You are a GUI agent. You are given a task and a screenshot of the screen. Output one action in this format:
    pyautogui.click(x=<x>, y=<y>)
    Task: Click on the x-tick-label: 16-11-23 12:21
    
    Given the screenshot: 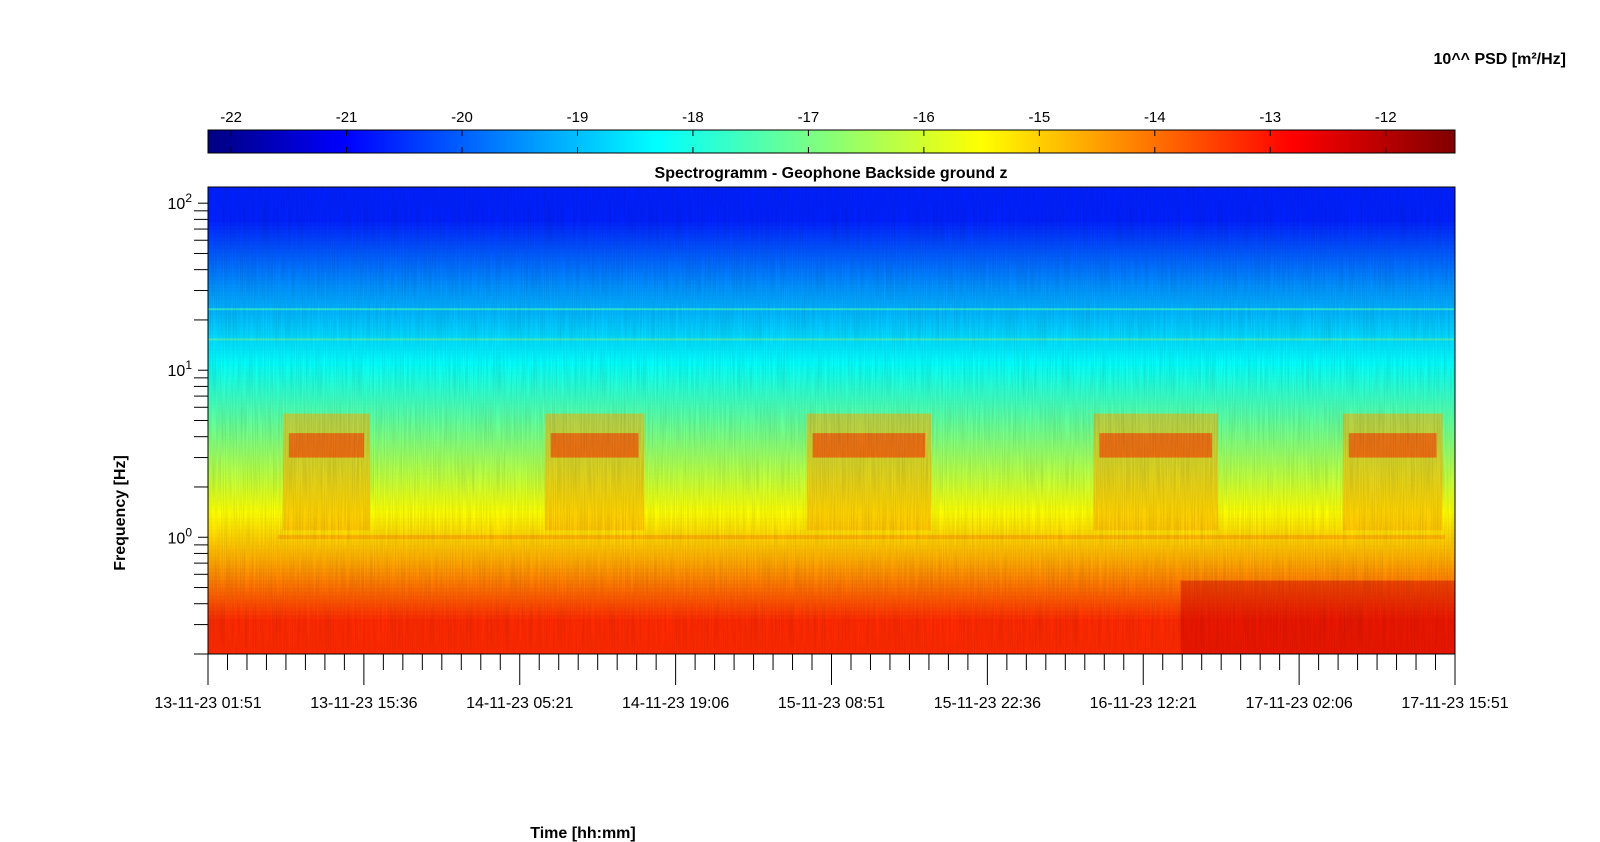 What is the action you would take?
    pyautogui.click(x=1143, y=703)
    